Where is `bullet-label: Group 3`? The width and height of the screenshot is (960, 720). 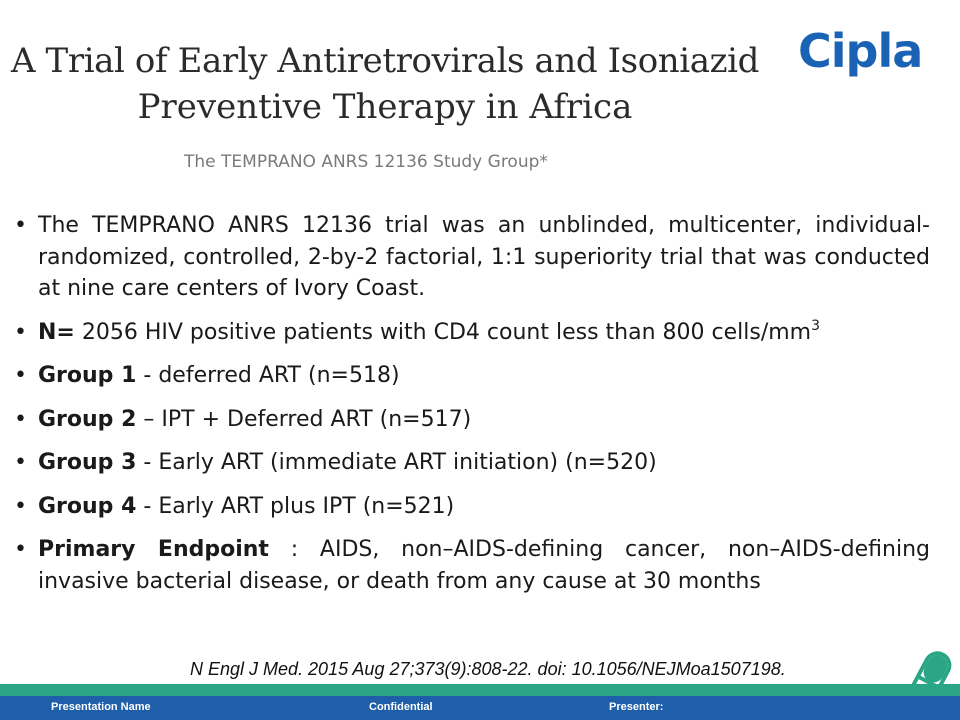 bullet-label: Group 3 is located at coordinates (87, 462).